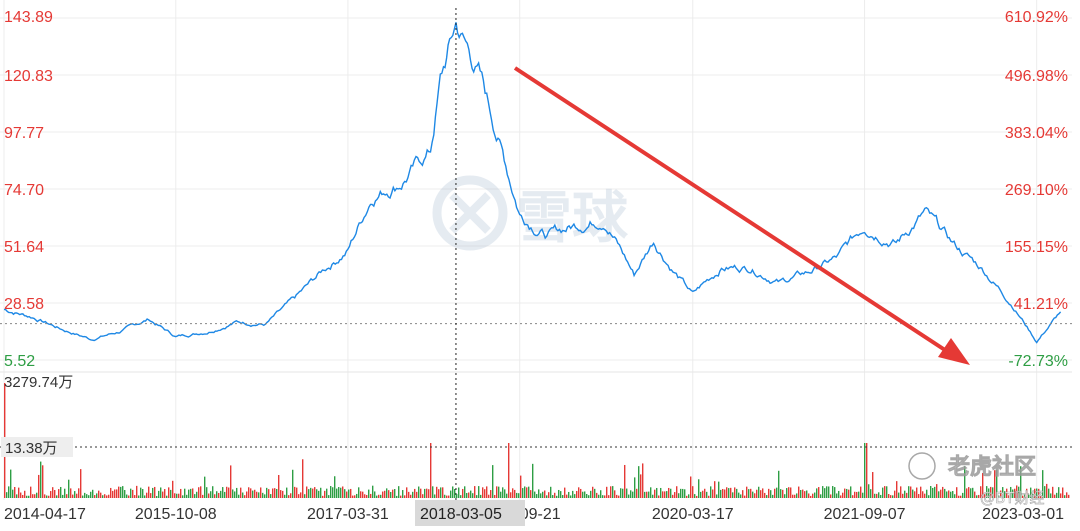  Describe the element at coordinates (38, 382) in the screenshot. I see `volume-max-label: 3279.74万` at that location.